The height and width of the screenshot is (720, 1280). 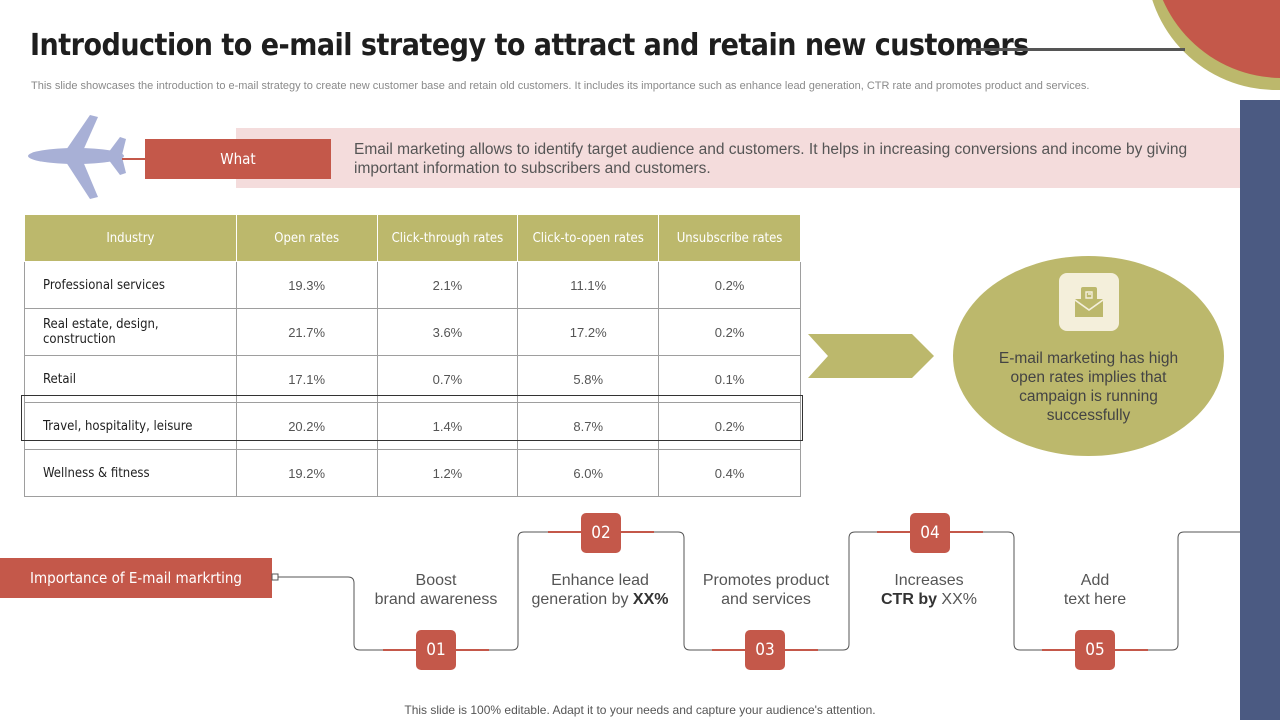 What do you see at coordinates (436, 650) in the screenshot?
I see `step-badge-01: 01` at bounding box center [436, 650].